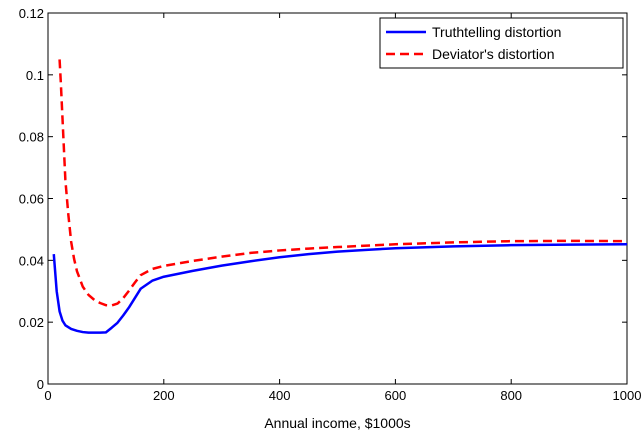 This screenshot has height=431, width=643. Describe the element at coordinates (337, 423) in the screenshot. I see `x-axis-title: Annual income, $1000s` at that location.